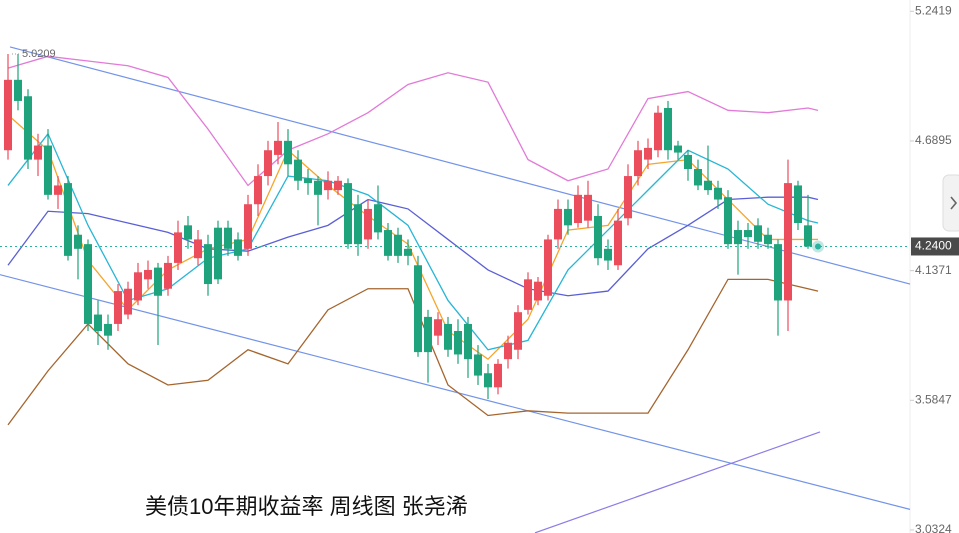 The image size is (959, 533). I want to click on price-tag-label: 4.2400, so click(933, 246).